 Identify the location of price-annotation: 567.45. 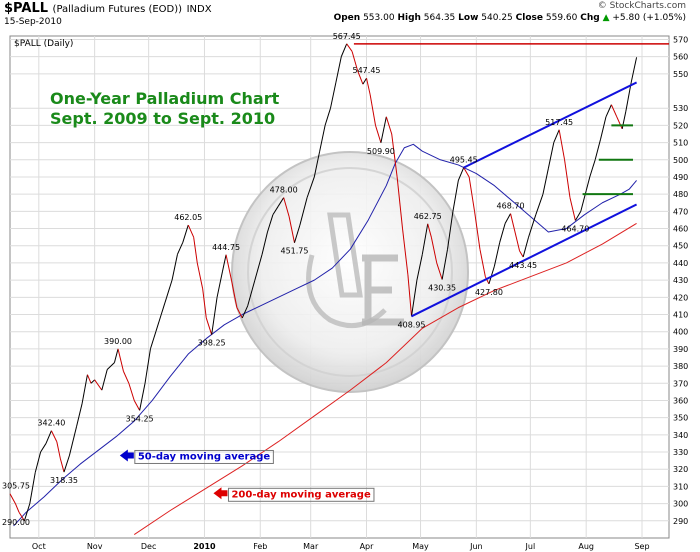
(347, 36).